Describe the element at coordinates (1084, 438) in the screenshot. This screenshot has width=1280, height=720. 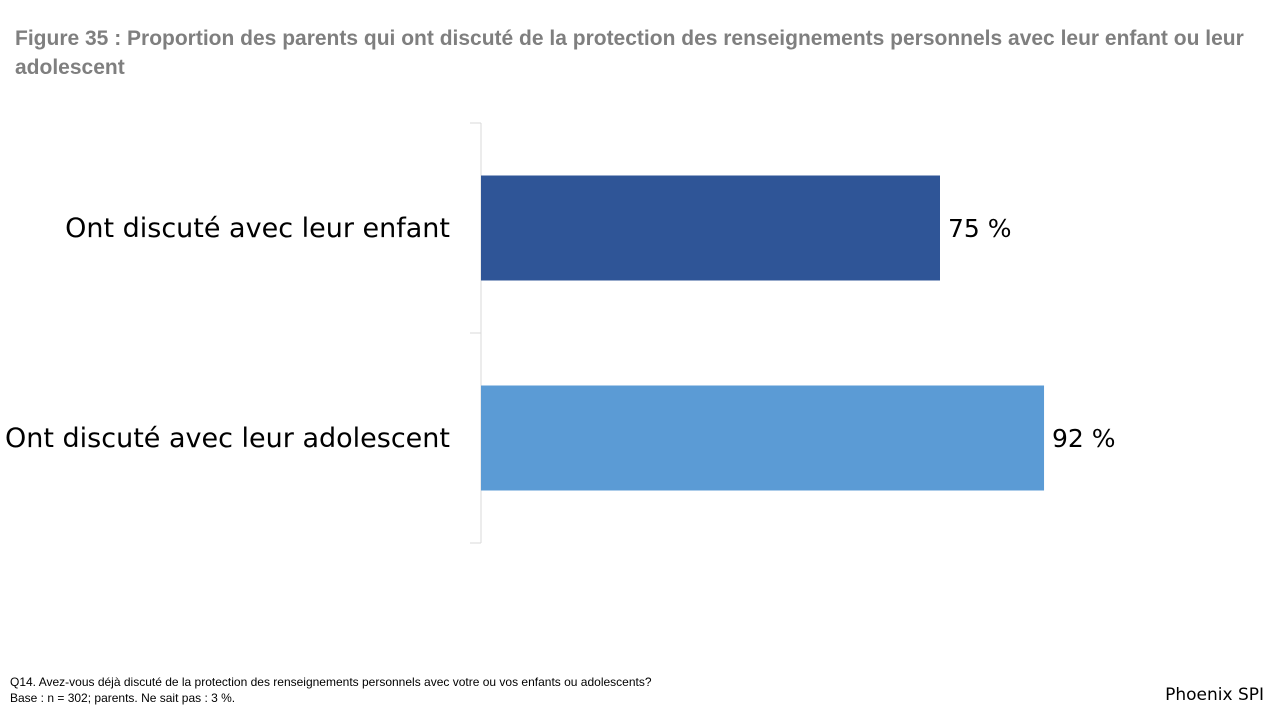
I see `data-label: 92 %` at that location.